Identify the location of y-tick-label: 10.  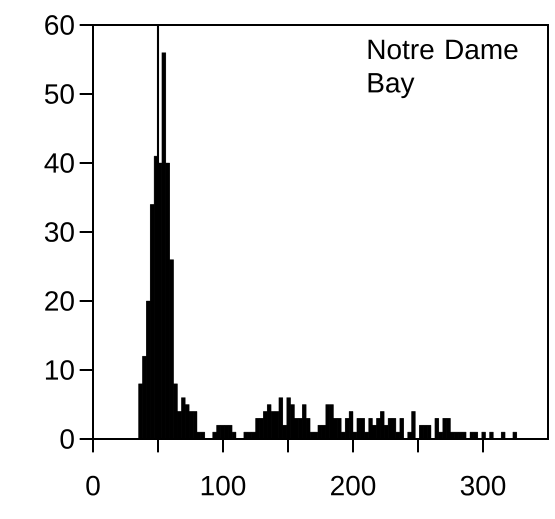
(60, 370).